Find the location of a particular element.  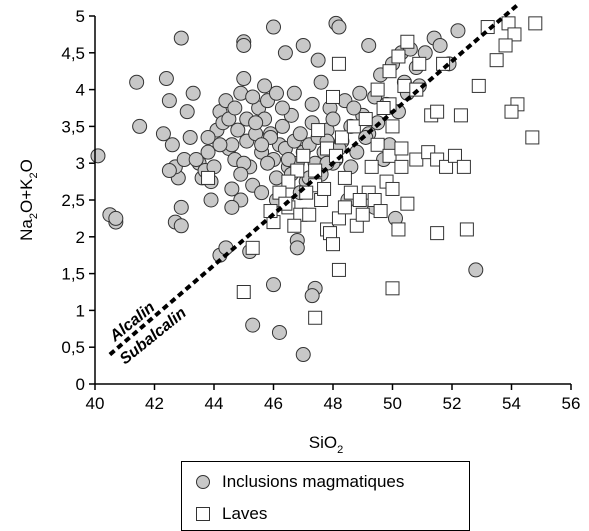

y-tick-label: 3 is located at coordinates (80, 163).